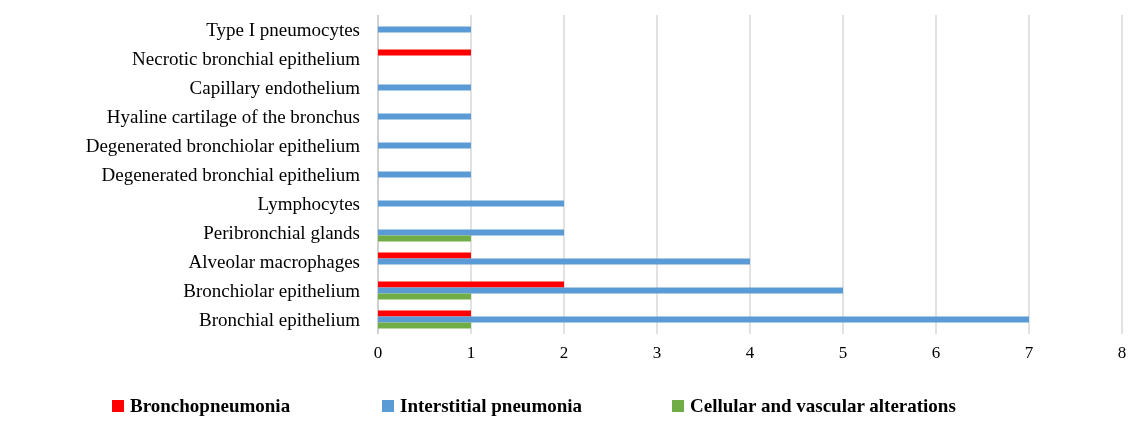  What do you see at coordinates (281, 232) in the screenshot?
I see `y-tick-label: Peribronchial glands` at bounding box center [281, 232].